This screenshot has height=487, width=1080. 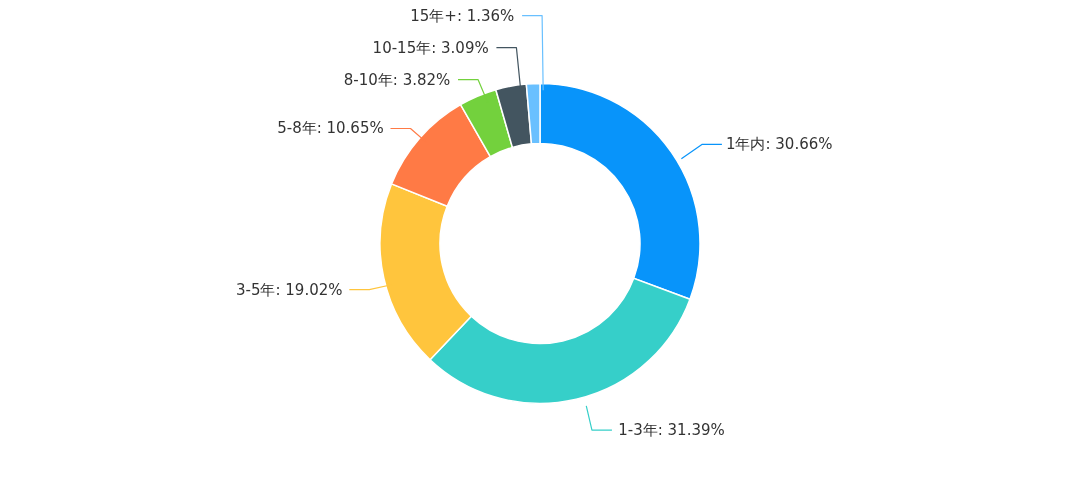 I want to click on data-label: : 10.65%, so click(x=350, y=128).